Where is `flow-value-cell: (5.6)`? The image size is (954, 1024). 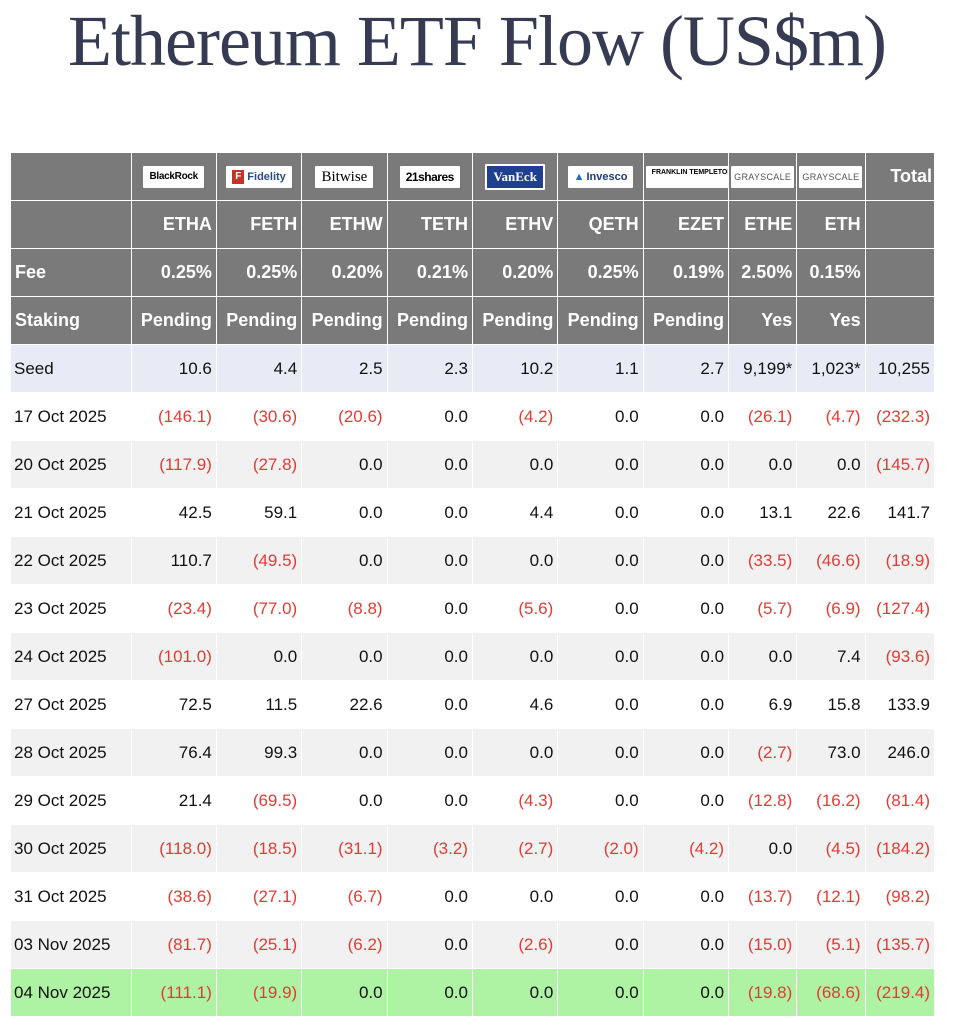 flow-value-cell: (5.6) is located at coordinates (515, 608).